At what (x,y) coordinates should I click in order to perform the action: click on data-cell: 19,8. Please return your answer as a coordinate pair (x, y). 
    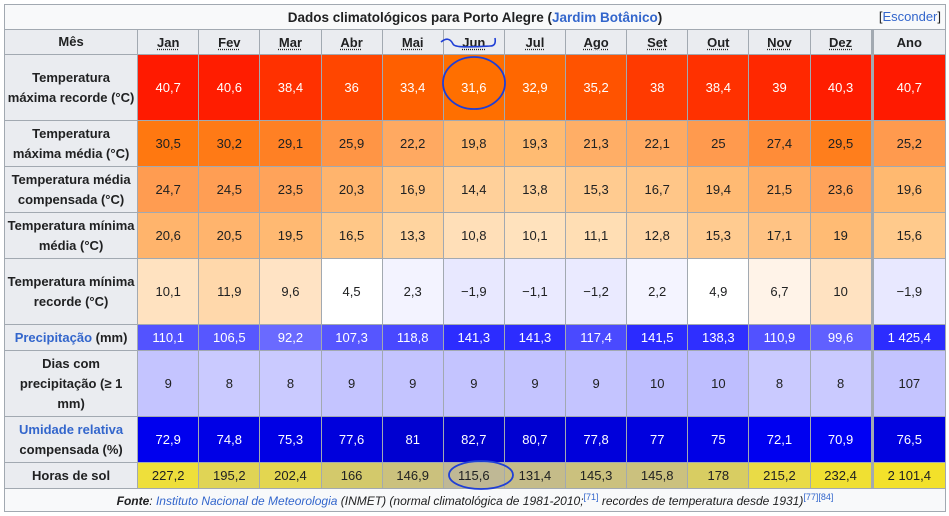
    Looking at the image, I should click on (473, 143).